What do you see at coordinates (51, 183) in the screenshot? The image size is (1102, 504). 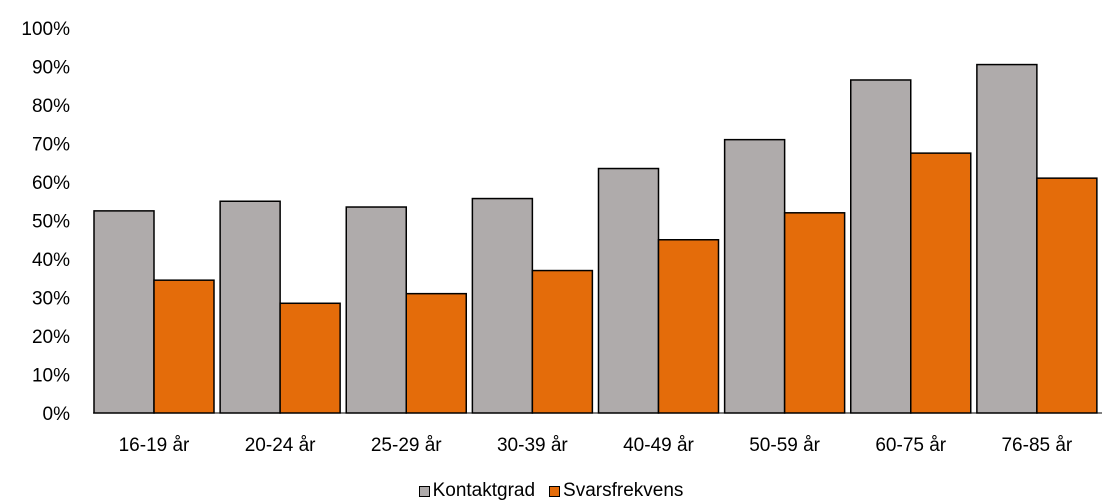 I see `y-tick-label: 60%` at bounding box center [51, 183].